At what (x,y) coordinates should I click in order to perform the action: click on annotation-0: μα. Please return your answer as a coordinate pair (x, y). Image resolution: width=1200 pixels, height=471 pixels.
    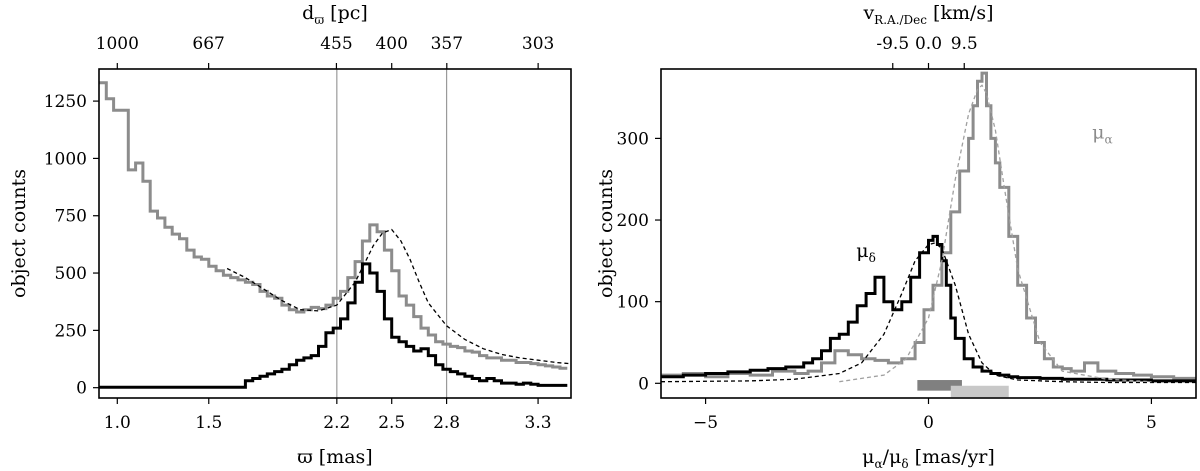
    Looking at the image, I should click on (1102, 133).